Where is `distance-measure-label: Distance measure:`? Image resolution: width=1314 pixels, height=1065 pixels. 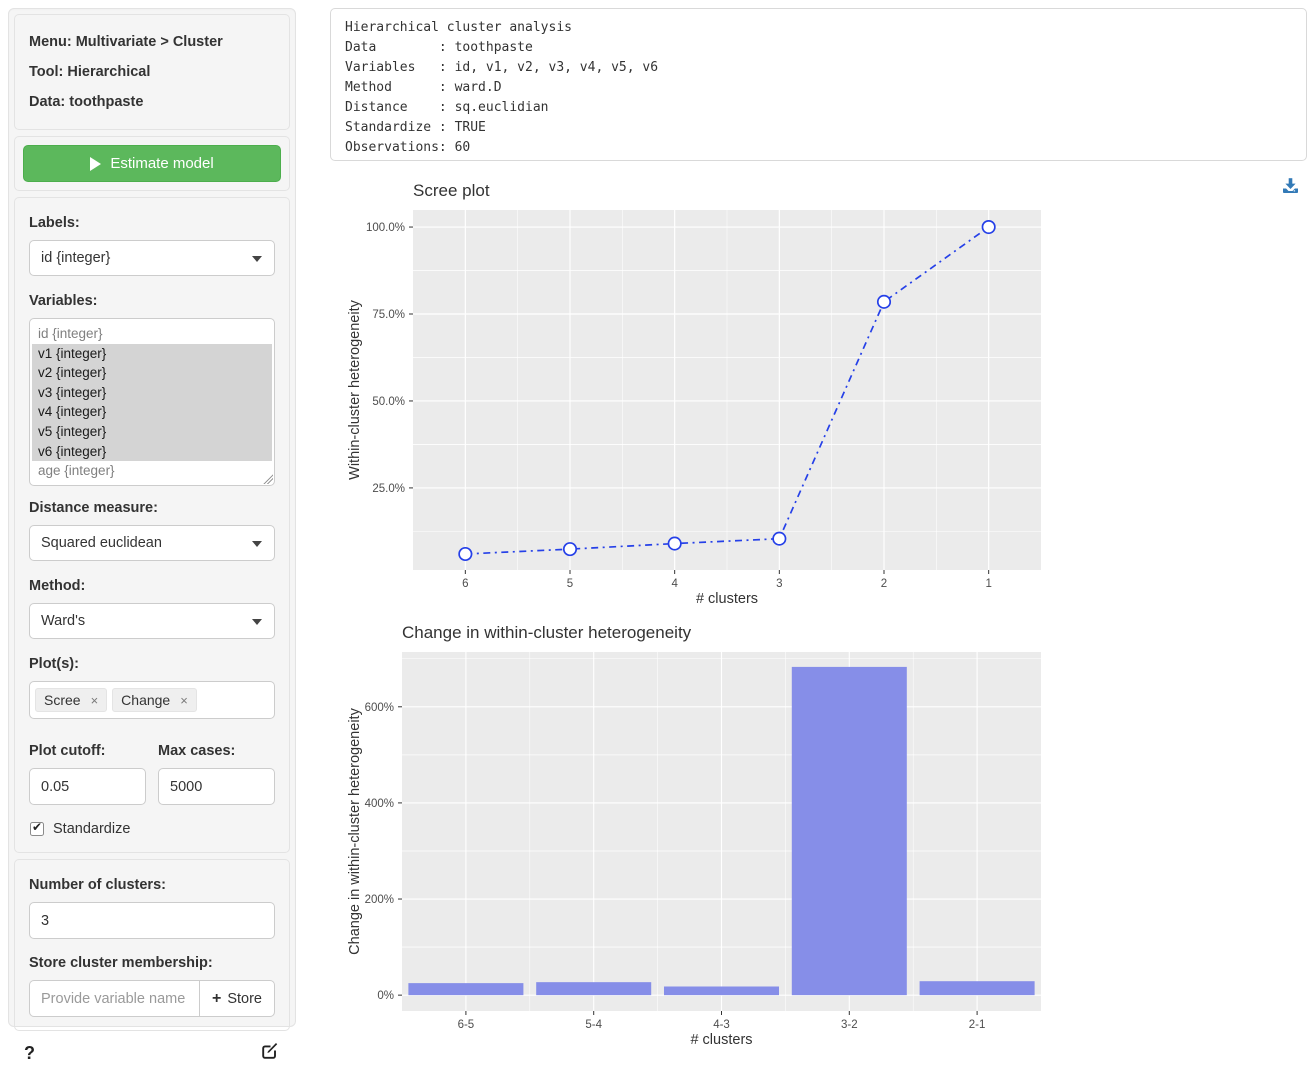 distance-measure-label: Distance measure: is located at coordinates (93, 508).